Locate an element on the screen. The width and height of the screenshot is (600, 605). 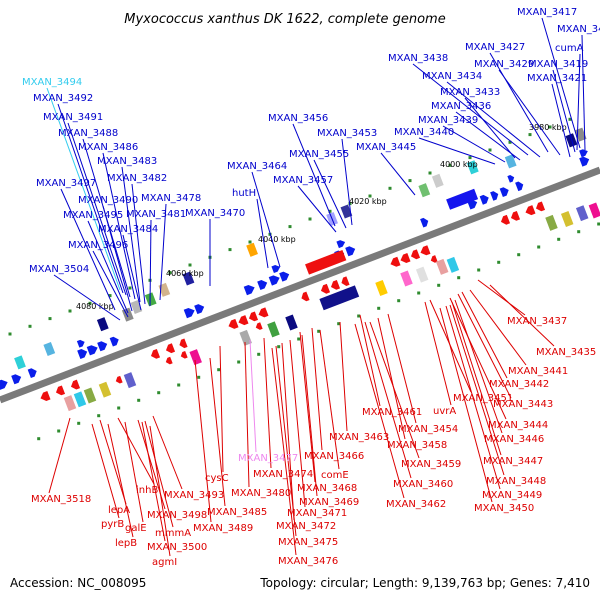
upper-gene-label: MXAN_3497 is located at coordinates (66, 183).